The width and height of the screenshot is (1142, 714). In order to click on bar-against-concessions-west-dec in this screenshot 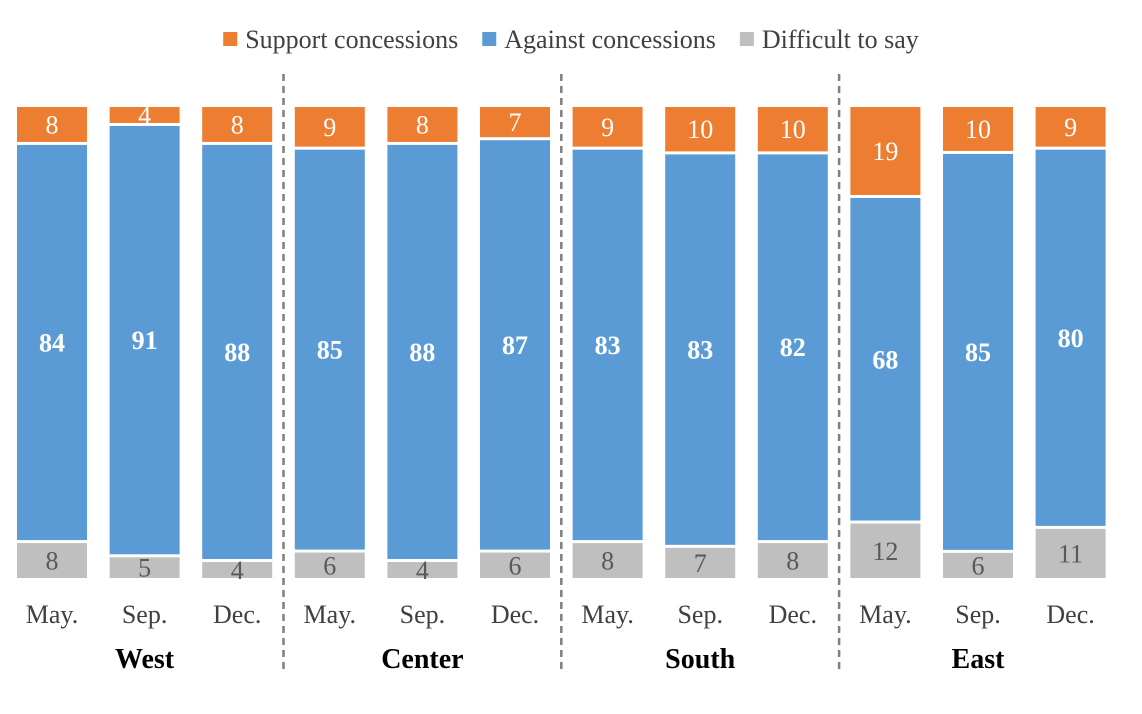, I will do `click(237, 352)`.